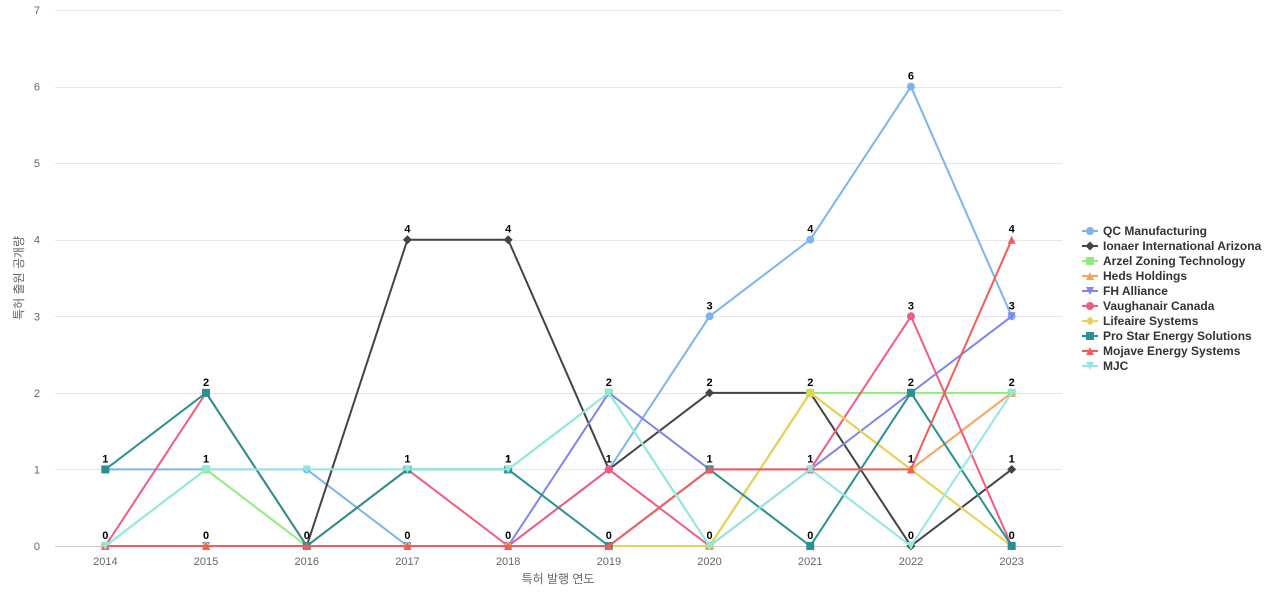  What do you see at coordinates (810, 562) in the screenshot?
I see `x-tick-label: 2021` at bounding box center [810, 562].